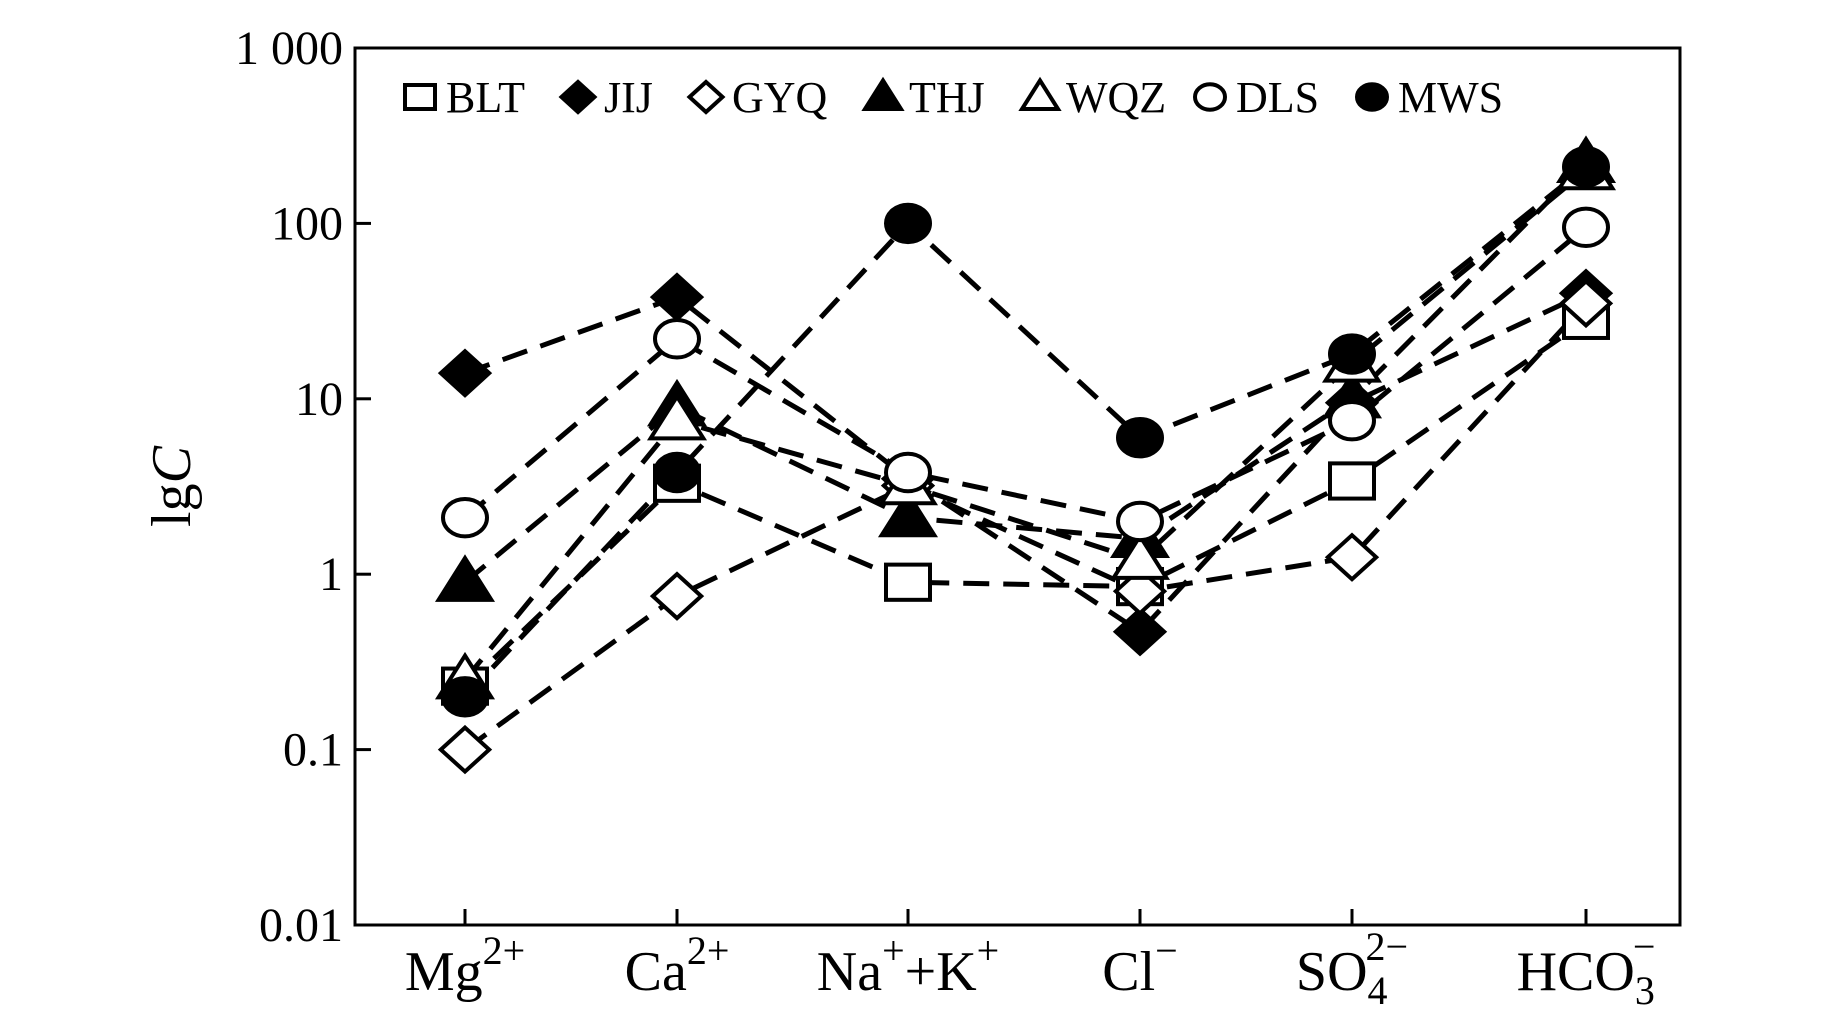  I want to click on legend-label: THJ, so click(947, 97).